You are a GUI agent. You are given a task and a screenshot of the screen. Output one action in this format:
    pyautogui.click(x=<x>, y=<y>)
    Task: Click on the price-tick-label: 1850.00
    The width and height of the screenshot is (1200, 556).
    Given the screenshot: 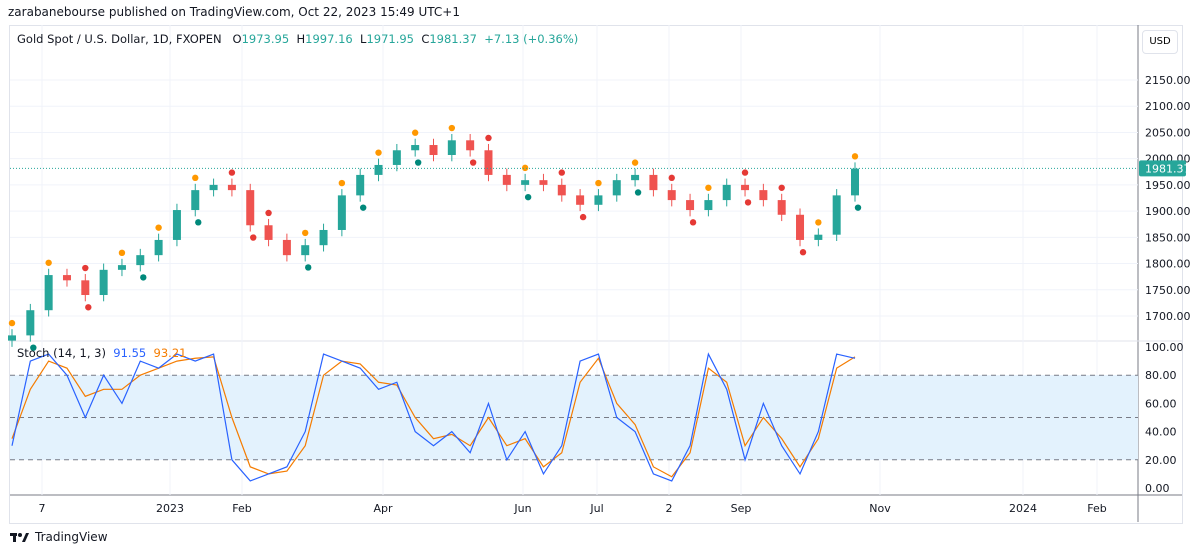 What is the action you would take?
    pyautogui.click(x=1168, y=237)
    